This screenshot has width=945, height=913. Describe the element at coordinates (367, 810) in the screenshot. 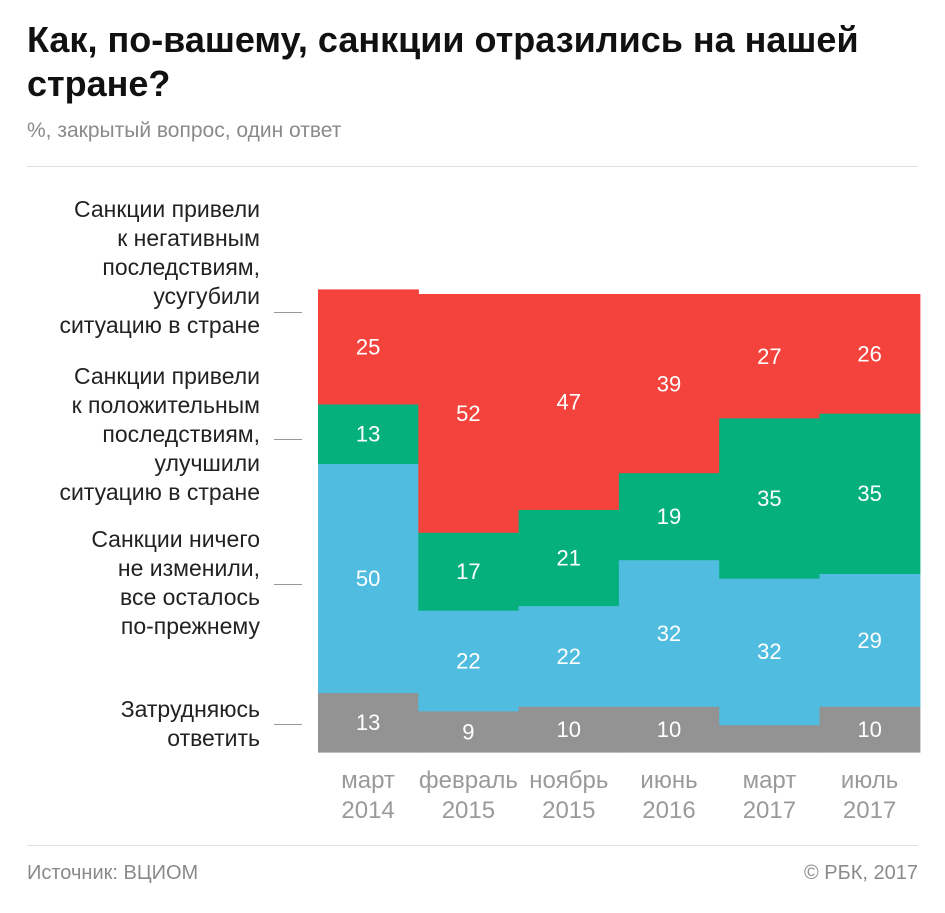

I see `x-tick-label-0-line-1: 2014` at that location.